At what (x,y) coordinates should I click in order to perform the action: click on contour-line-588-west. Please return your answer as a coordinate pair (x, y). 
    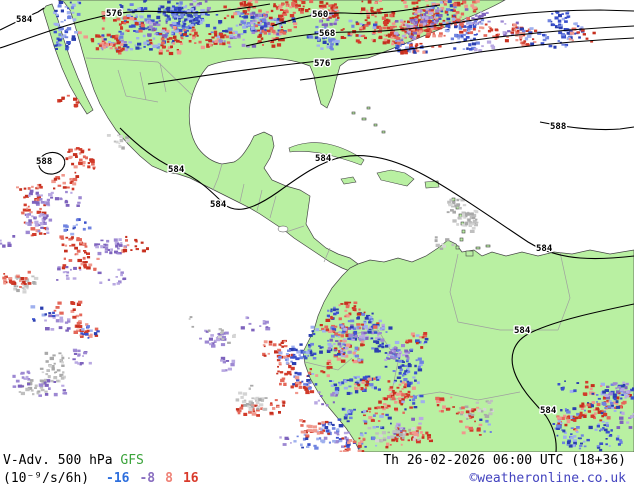
    Looking at the image, I should click on (52, 163).